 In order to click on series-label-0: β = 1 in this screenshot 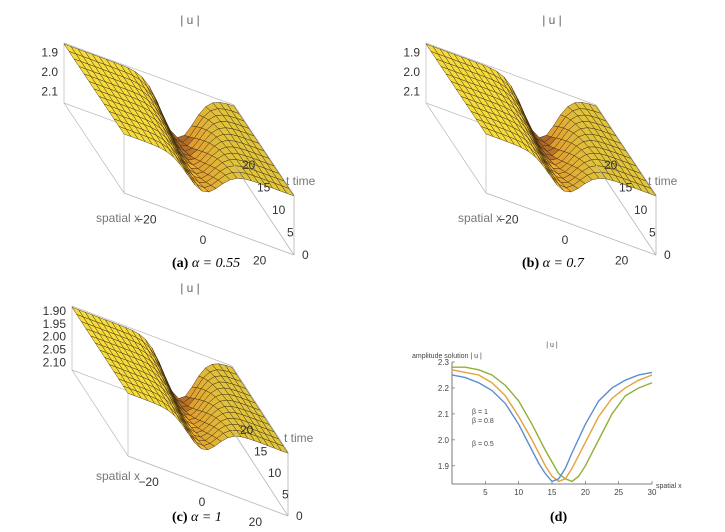, I will do `click(480, 412)`.